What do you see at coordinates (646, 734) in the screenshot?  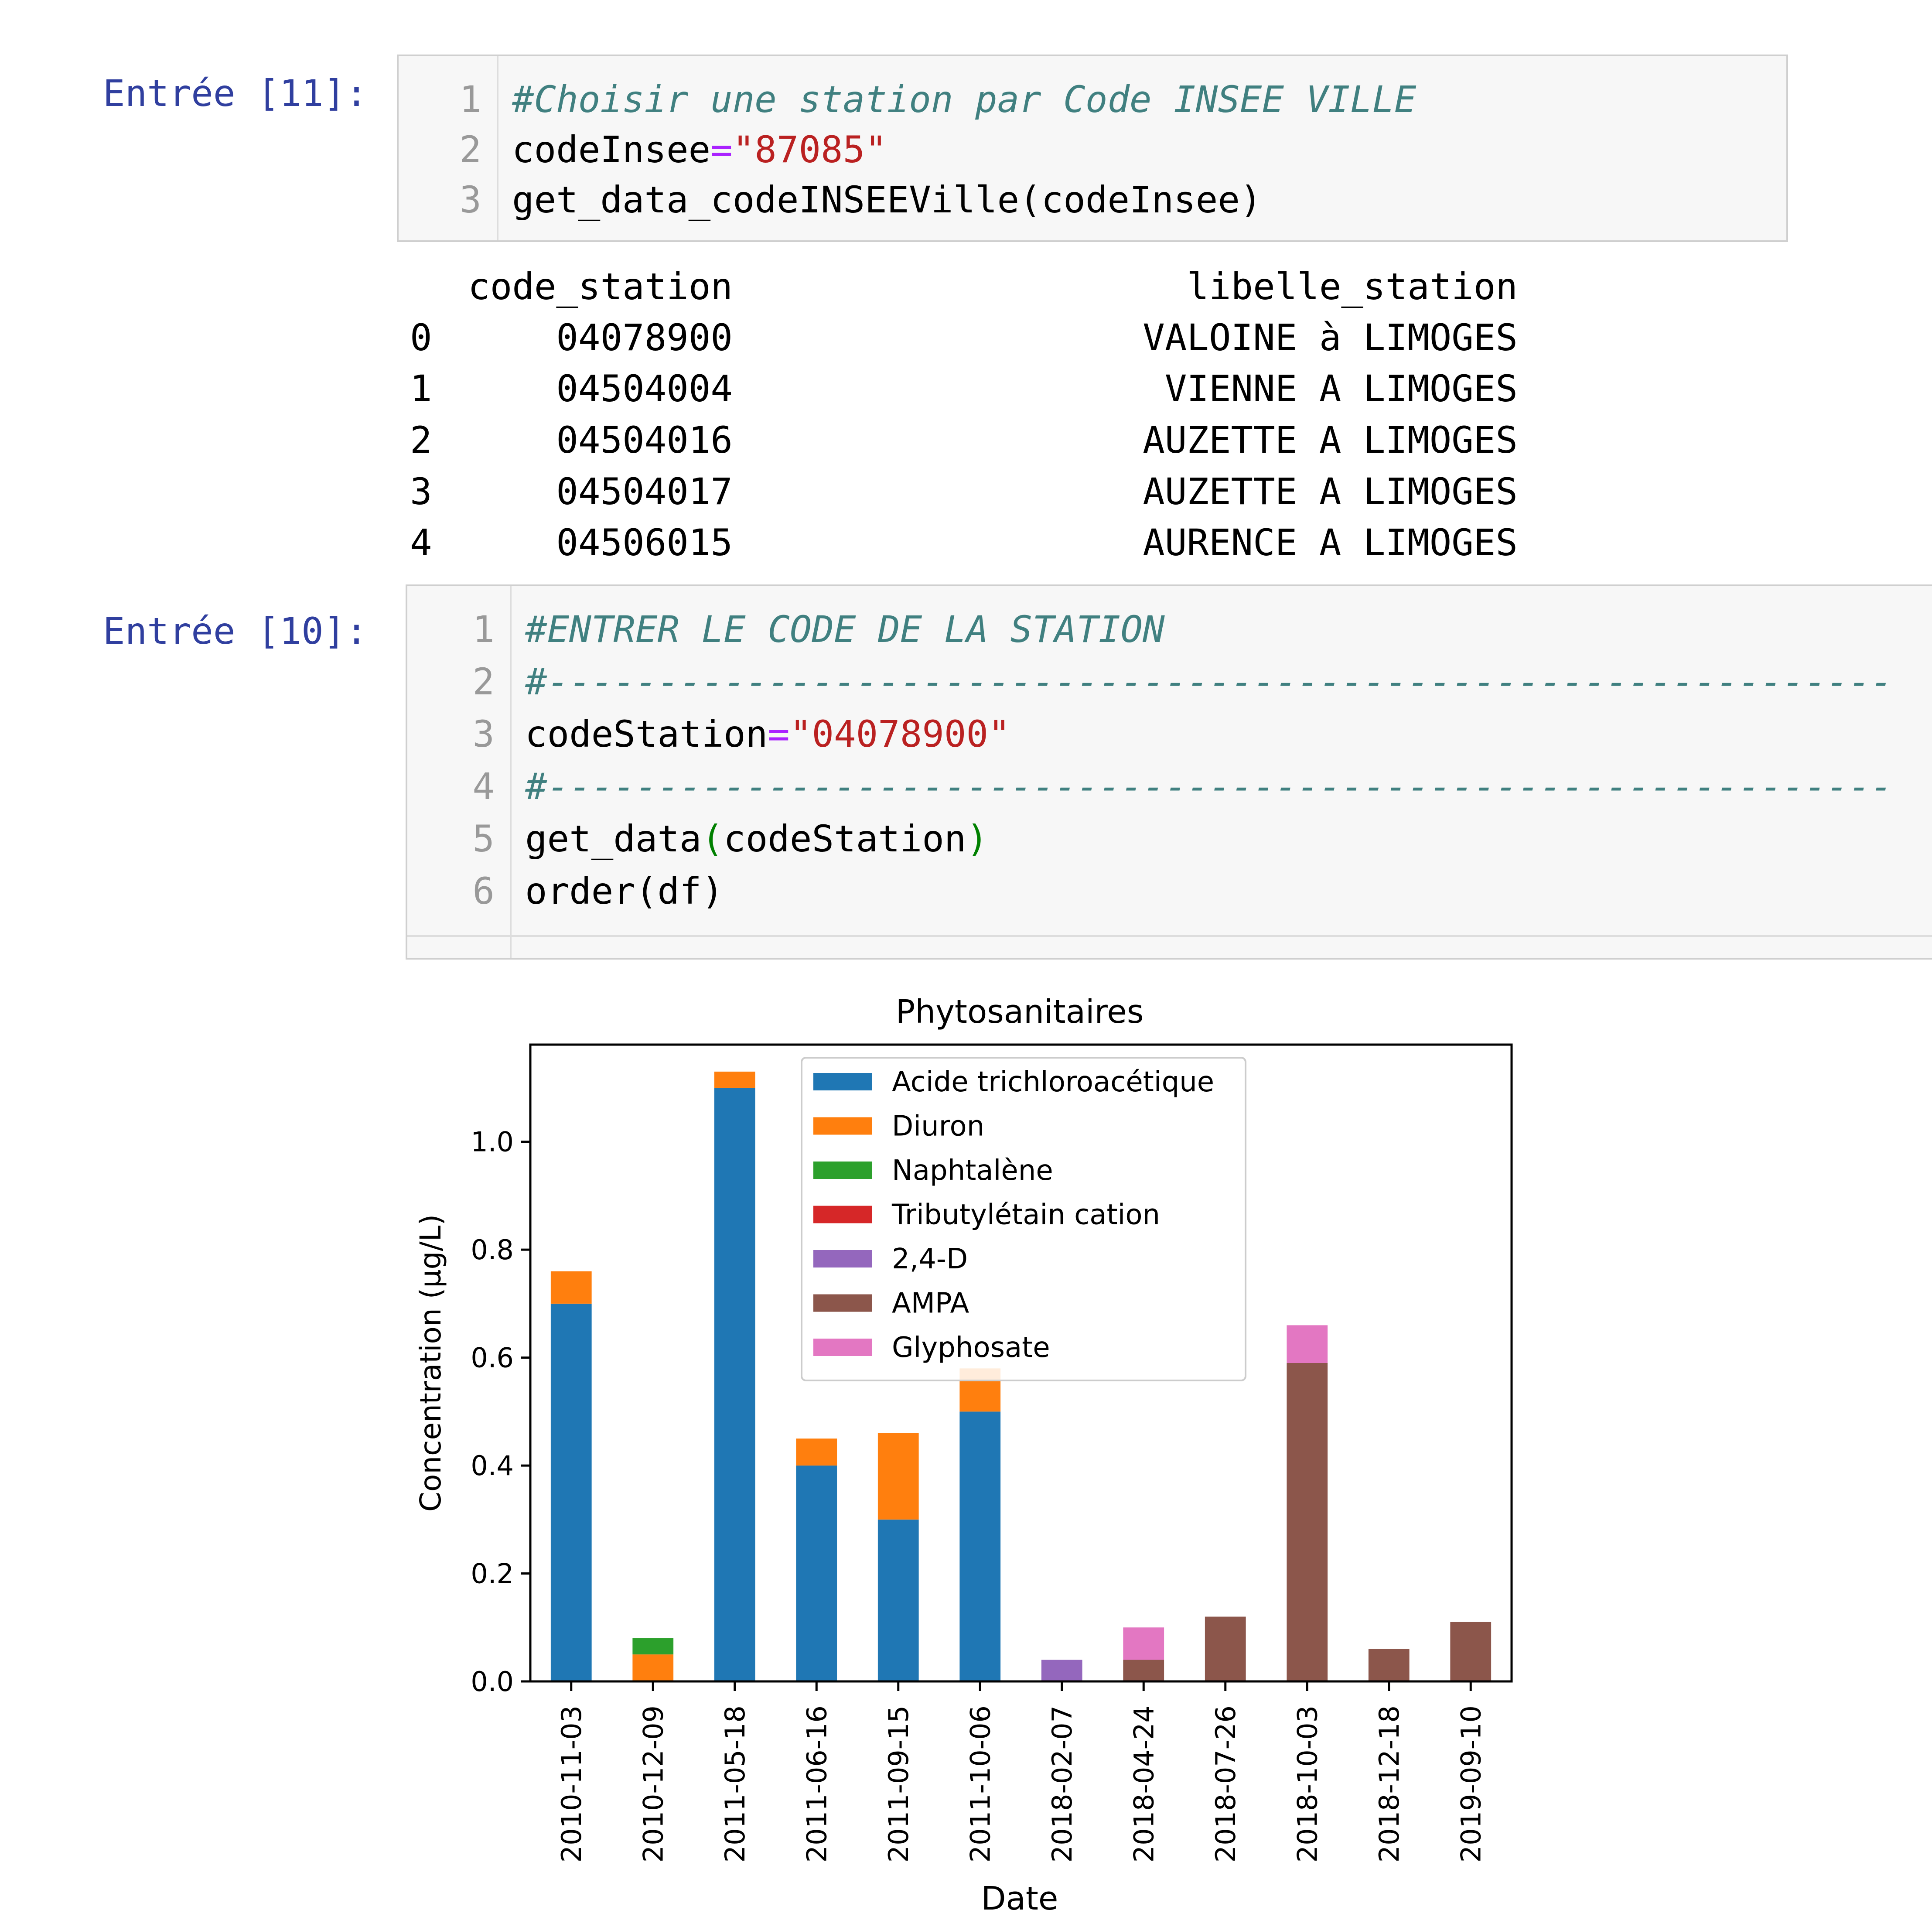 I see `code-variable: codeStation` at bounding box center [646, 734].